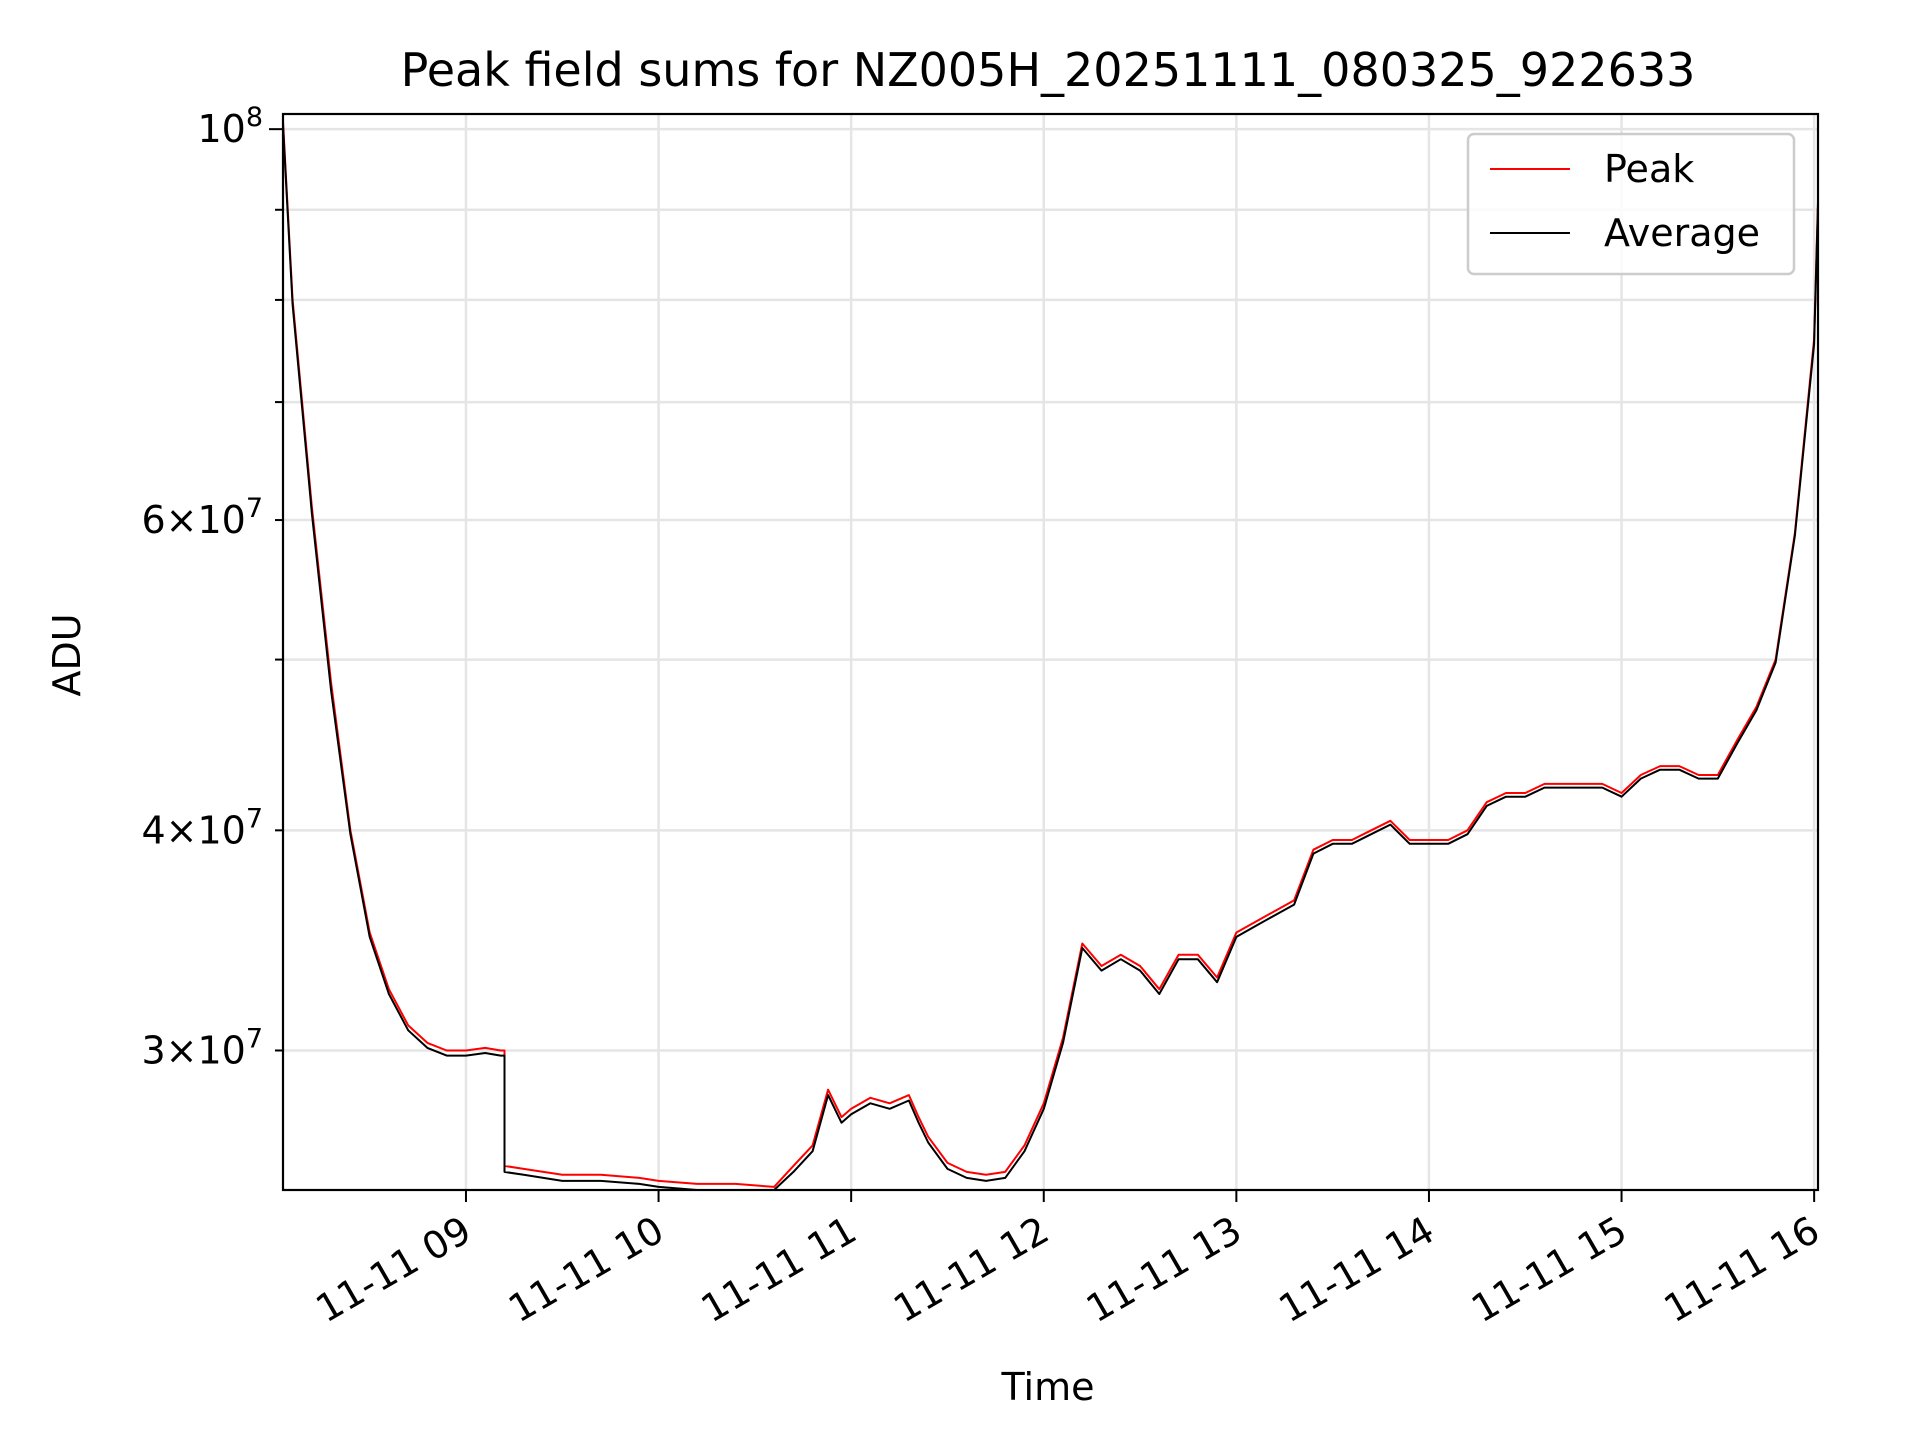  I want to click on y-tick-label: 108, so click(230, 126).